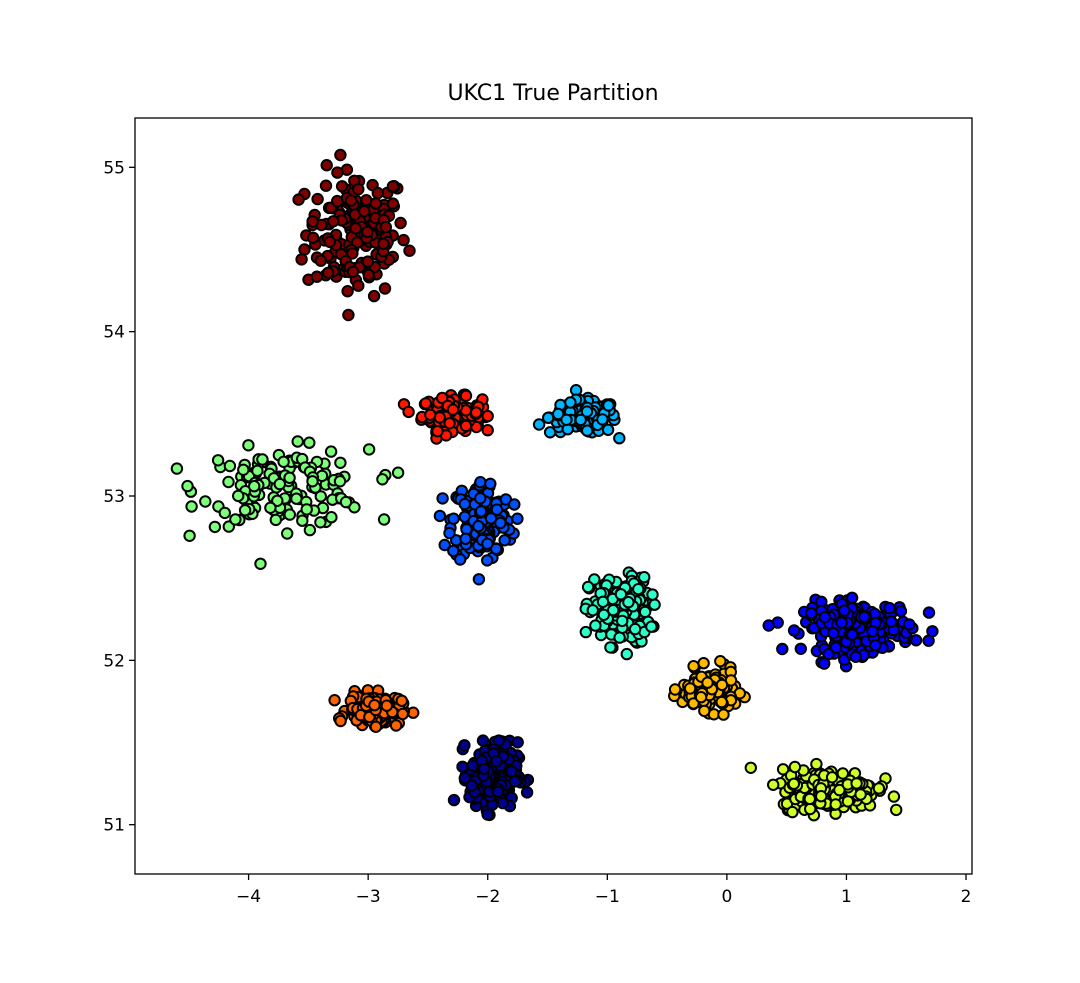 The image size is (1080, 983). Describe the element at coordinates (726, 897) in the screenshot. I see `x-tick-label: 0` at that location.